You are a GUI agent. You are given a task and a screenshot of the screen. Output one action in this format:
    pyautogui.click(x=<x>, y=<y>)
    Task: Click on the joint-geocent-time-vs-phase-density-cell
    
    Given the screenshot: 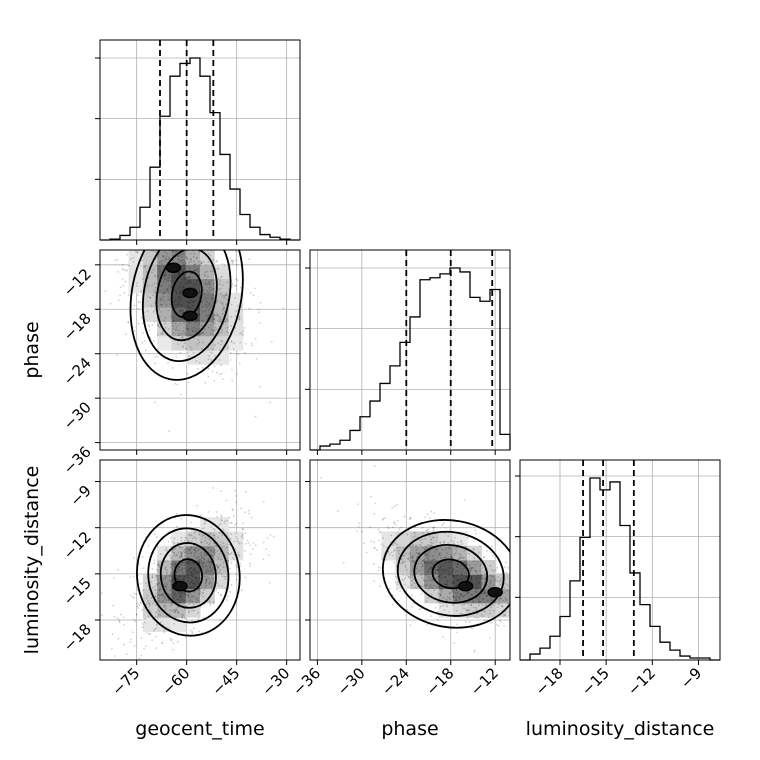 What is the action you would take?
    pyautogui.click(x=179, y=300)
    